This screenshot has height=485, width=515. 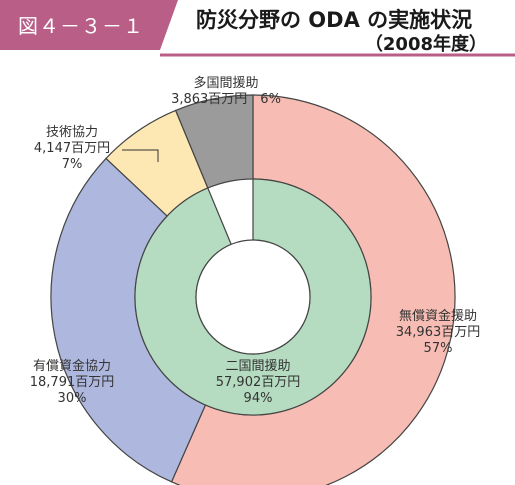 I want to click on leader-line-technical, so click(x=140, y=155).